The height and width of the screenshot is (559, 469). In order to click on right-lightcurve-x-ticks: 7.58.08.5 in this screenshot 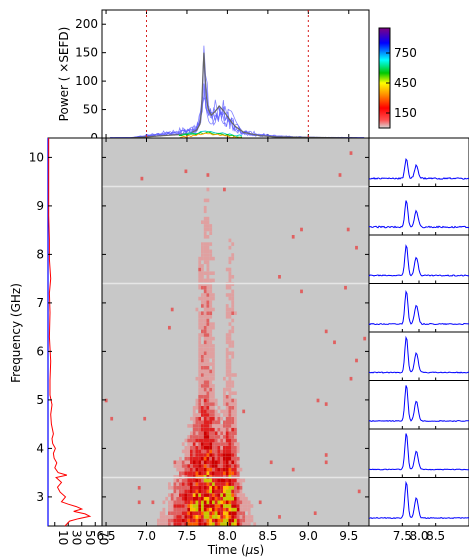, I will do `click(419, 536)`.